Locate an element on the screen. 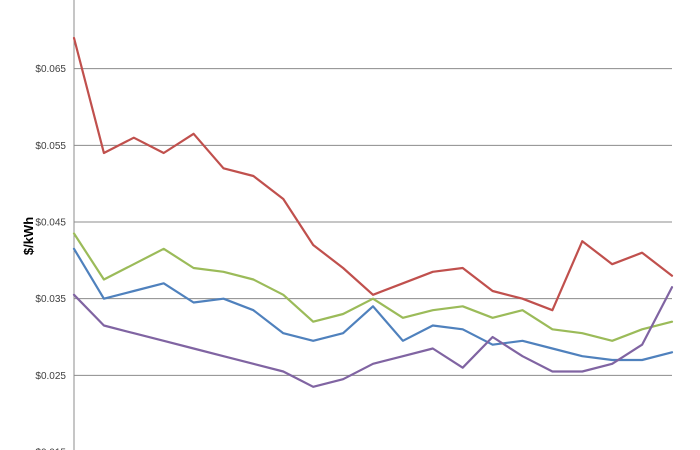 The width and height of the screenshot is (700, 450). y-tick-label: $0.025 is located at coordinates (50, 376).